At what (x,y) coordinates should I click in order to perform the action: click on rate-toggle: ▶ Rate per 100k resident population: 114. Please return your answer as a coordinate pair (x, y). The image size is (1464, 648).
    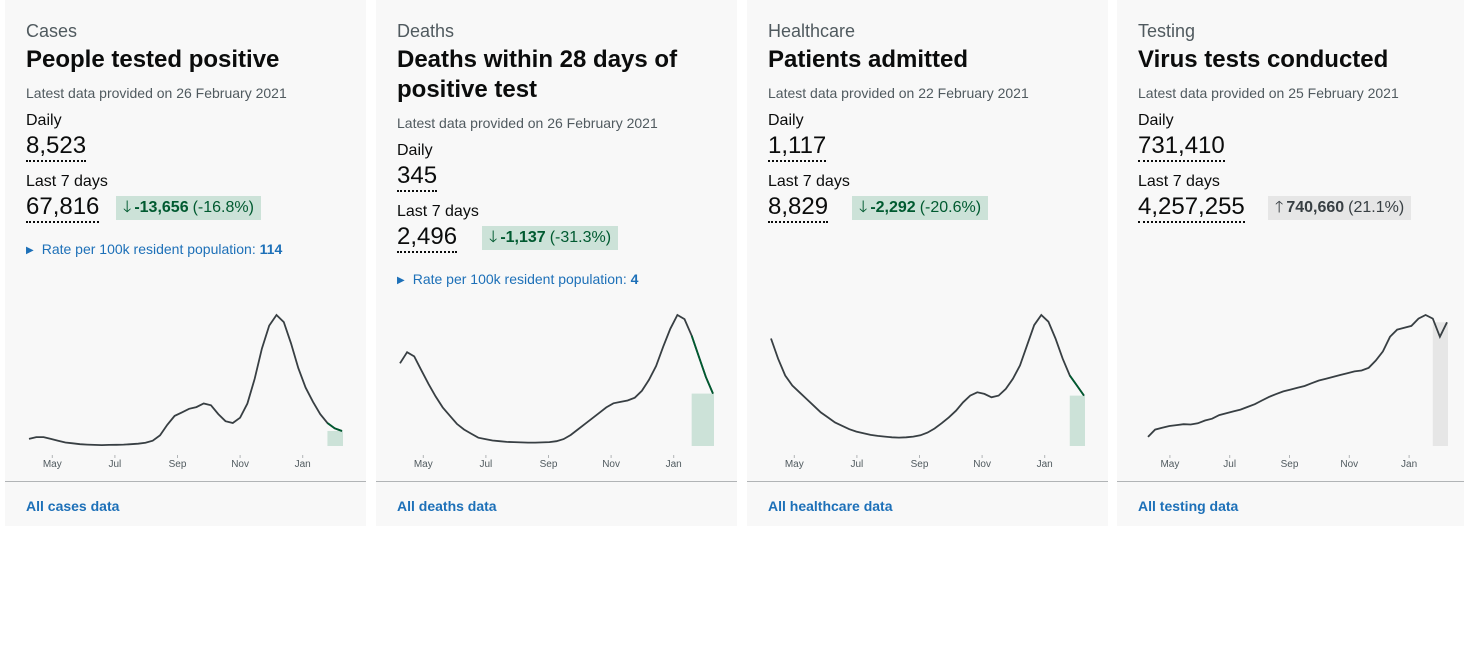
    Looking at the image, I should click on (154, 250).